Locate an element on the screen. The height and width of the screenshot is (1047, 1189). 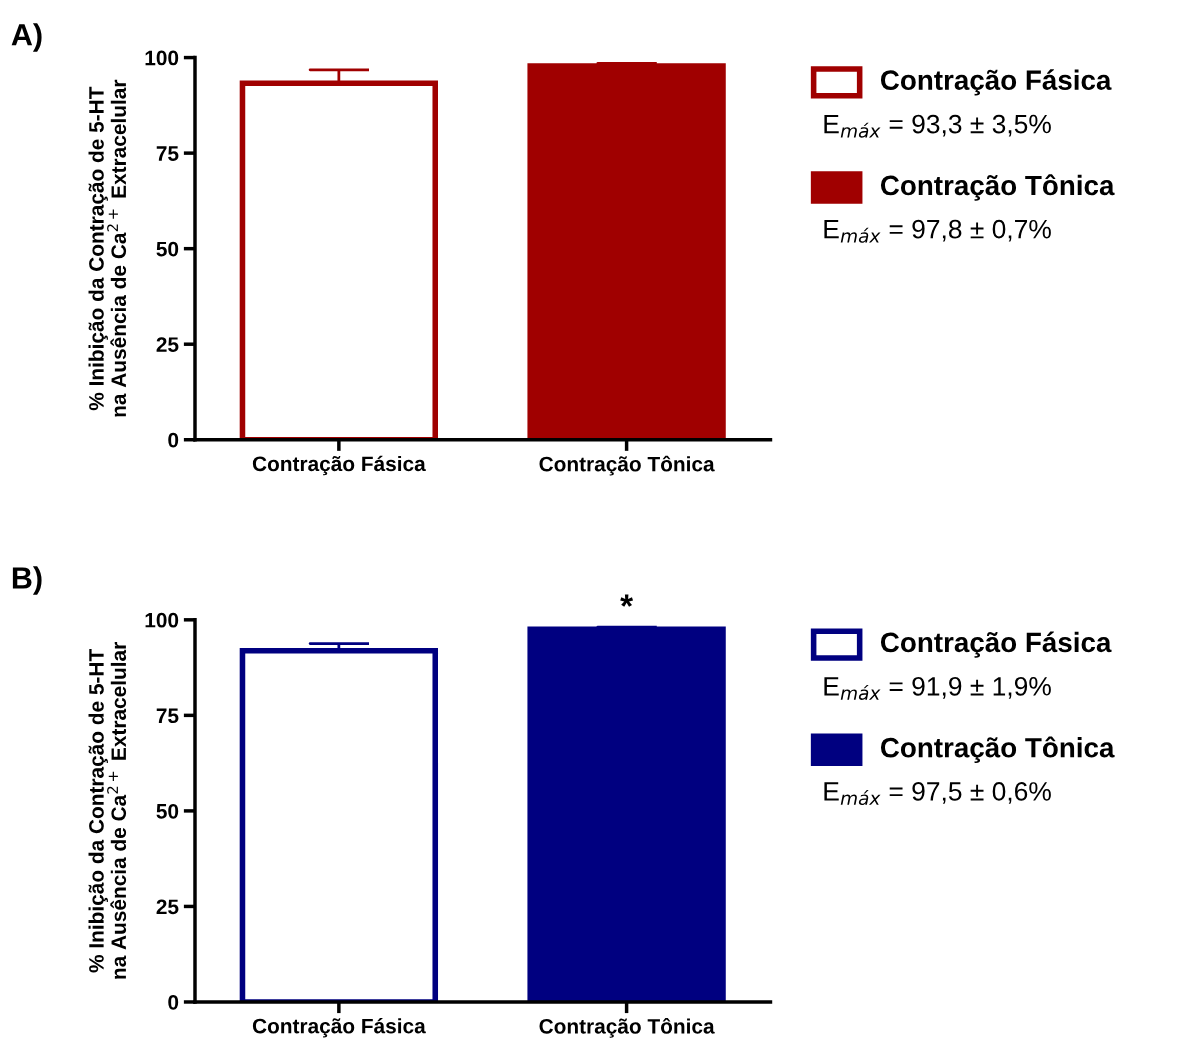
annotation: * is located at coordinates (627, 600).